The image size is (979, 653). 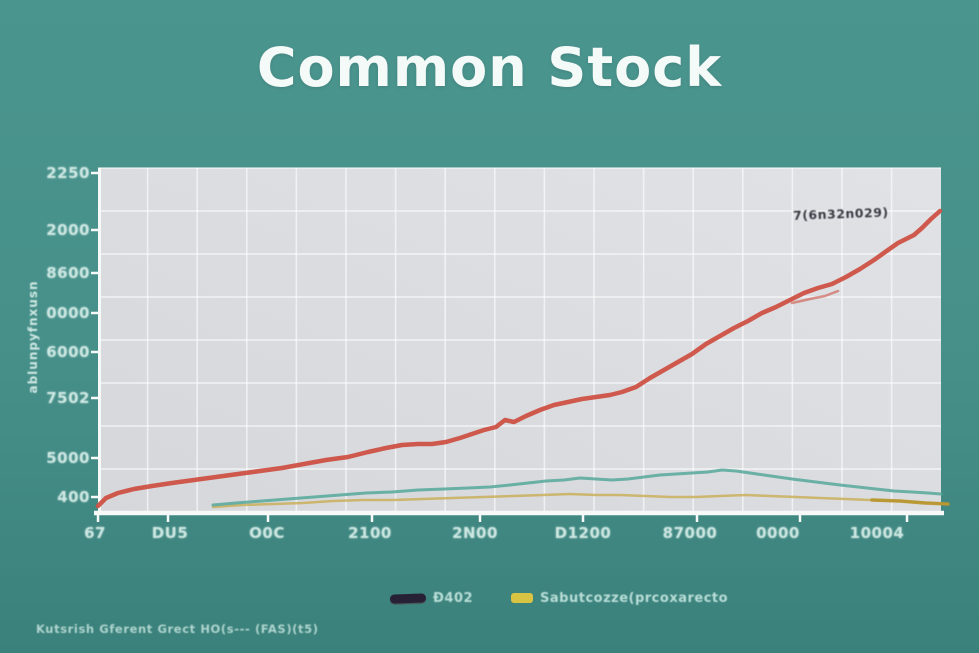 I want to click on y-tick-label: 400, so click(x=73, y=497).